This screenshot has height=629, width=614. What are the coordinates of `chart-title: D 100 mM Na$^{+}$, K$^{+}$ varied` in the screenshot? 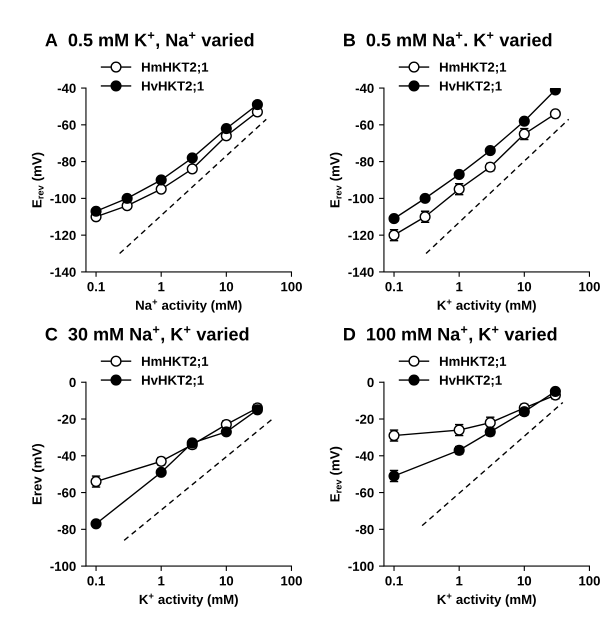 It's located at (450, 335).